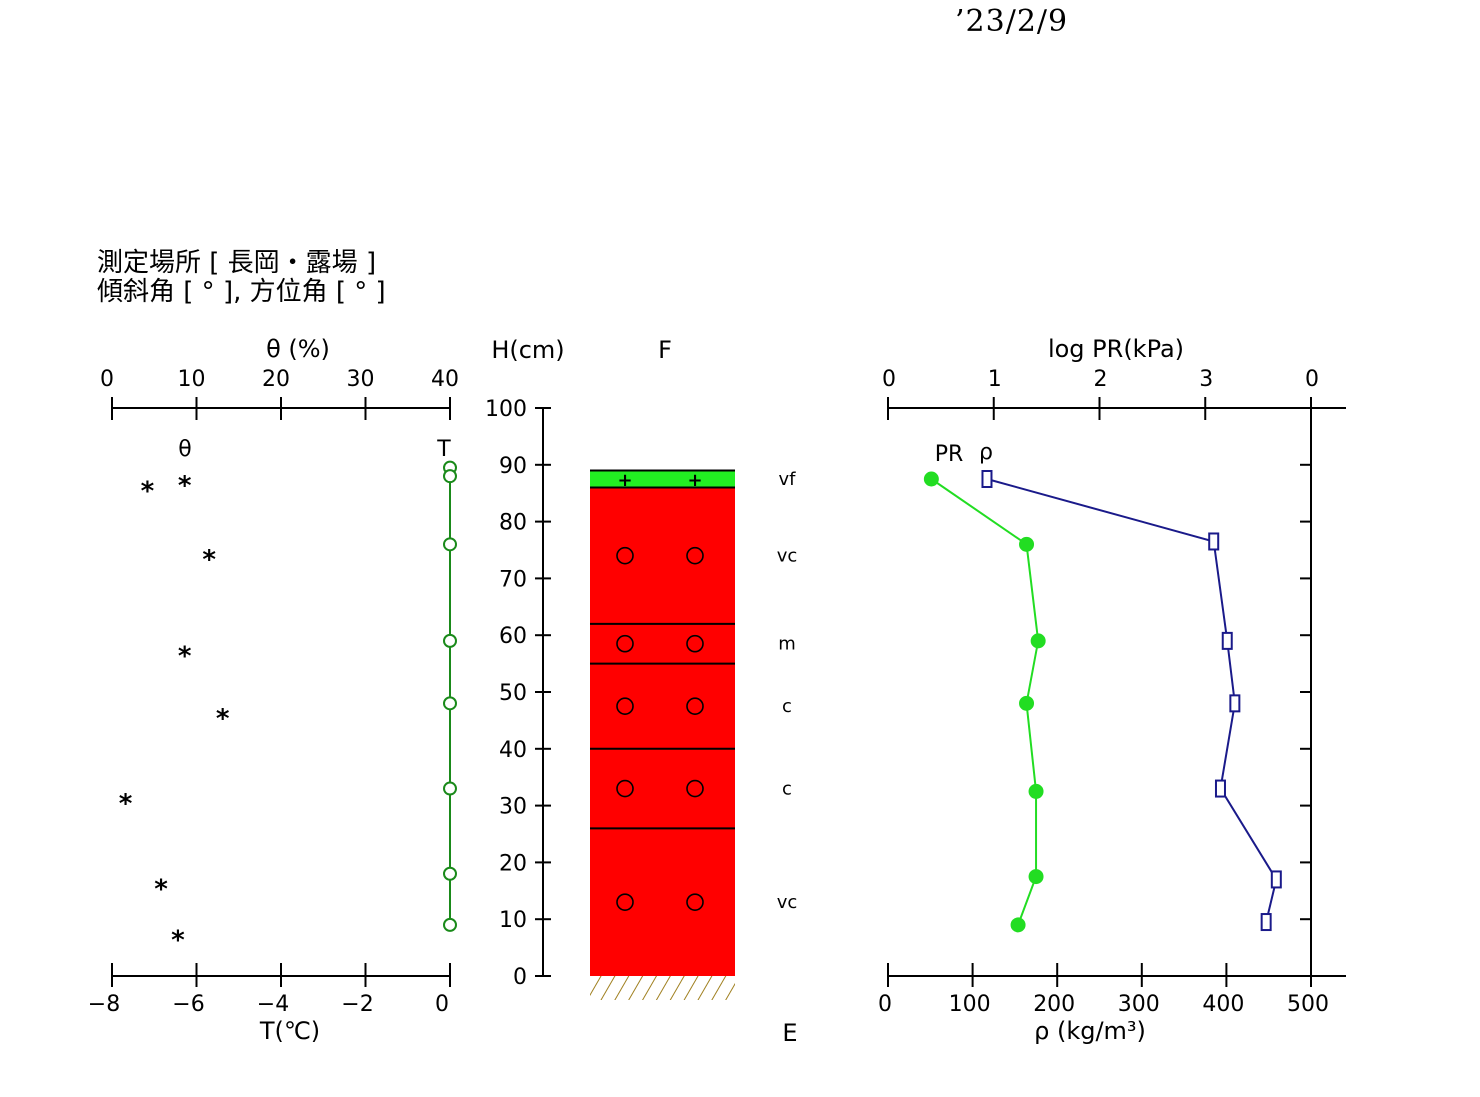 The height and width of the screenshot is (1097, 1480). Describe the element at coordinates (662, 988) in the screenshot. I see `ground-hatch` at that location.